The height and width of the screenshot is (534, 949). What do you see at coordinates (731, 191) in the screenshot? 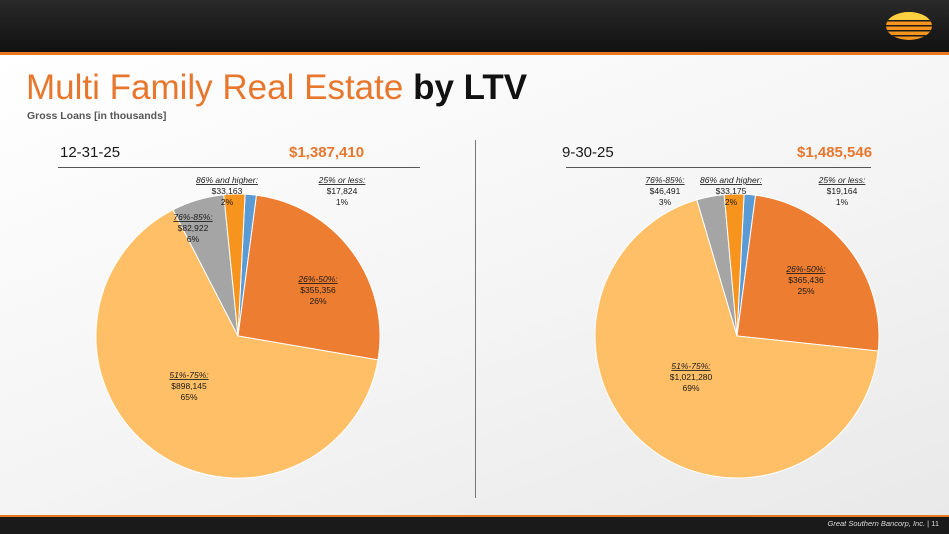
I see `slice-value-label: $33,175` at bounding box center [731, 191].